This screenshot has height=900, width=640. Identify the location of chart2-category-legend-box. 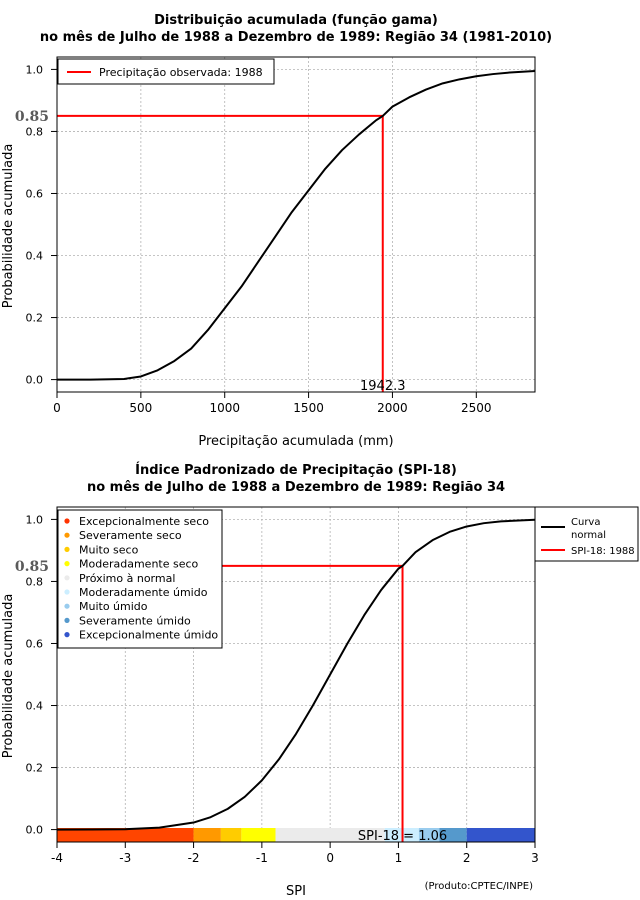
(140, 579).